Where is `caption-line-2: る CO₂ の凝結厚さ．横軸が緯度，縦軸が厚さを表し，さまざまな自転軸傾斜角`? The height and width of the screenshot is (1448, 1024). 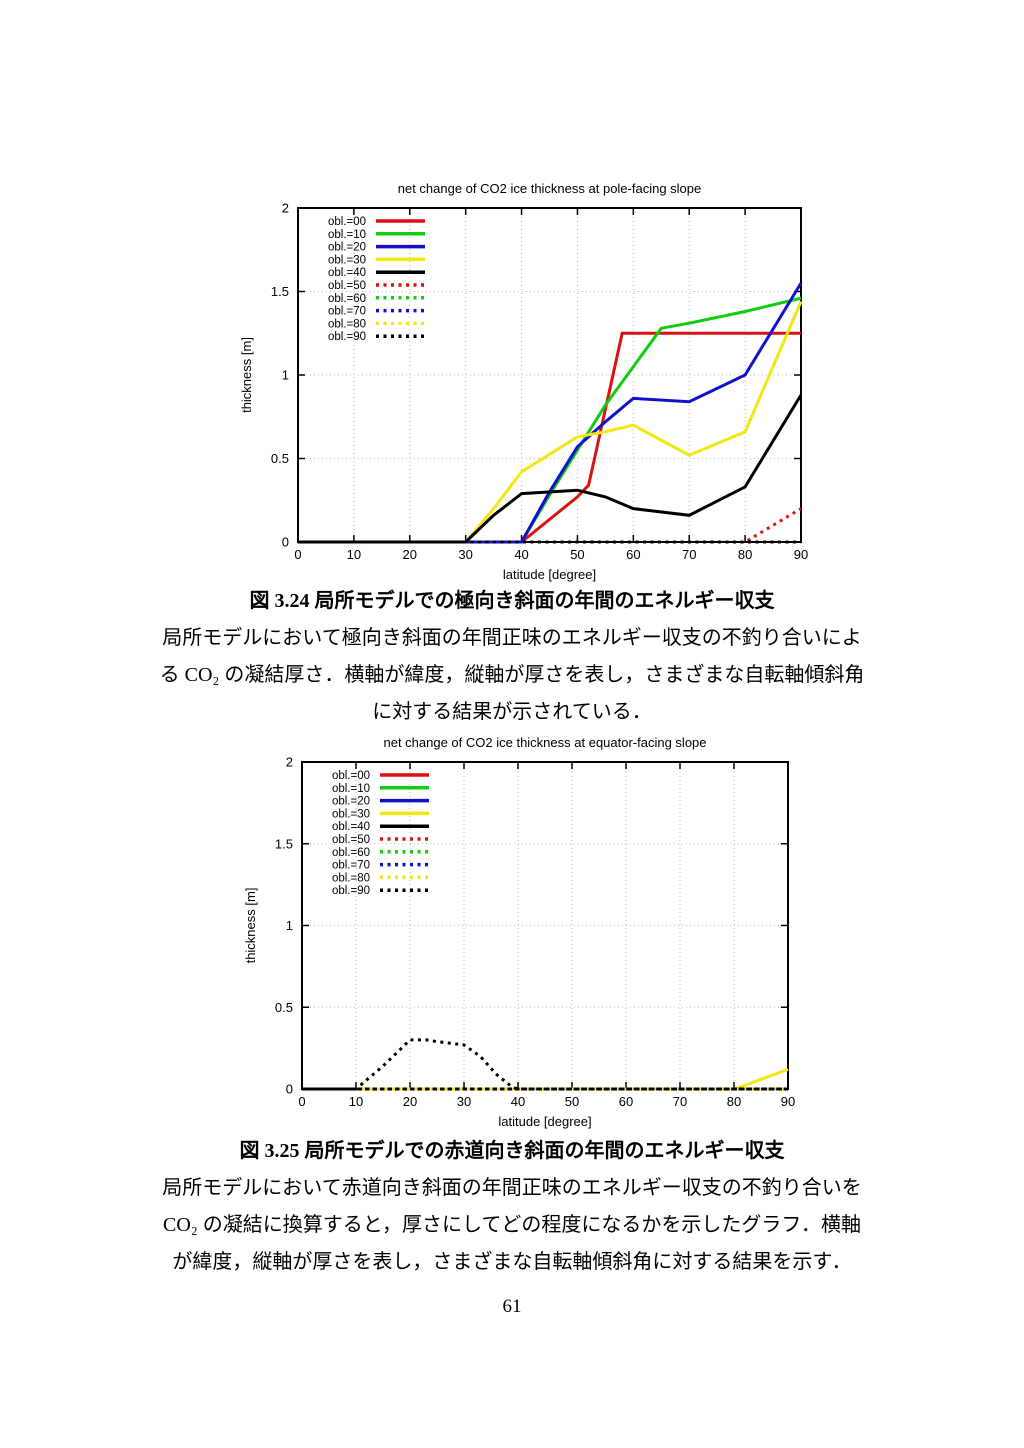
caption-line-2: る CO₂ の凝結厚さ．横軸が緯度，縦軸が厚さを表し，さまざまな自転軸傾斜角 is located at coordinates (512, 675).